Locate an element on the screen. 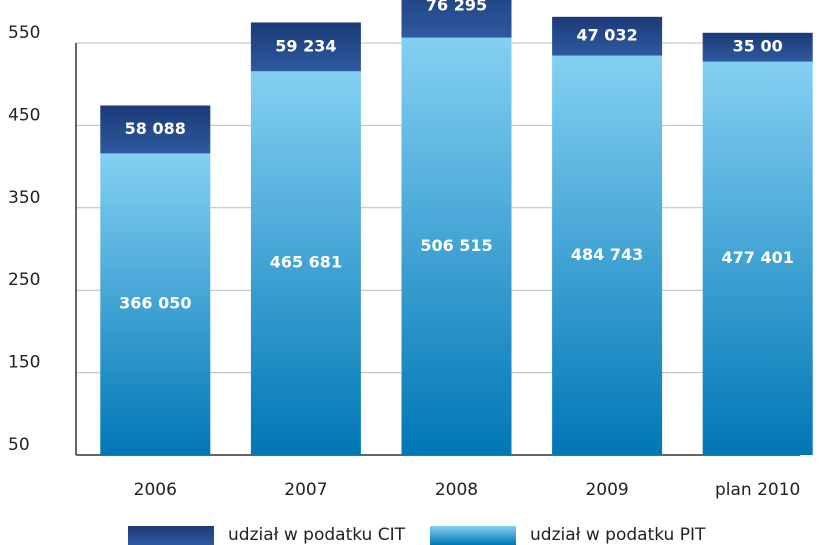 The width and height of the screenshot is (821, 545). value-label: 465 681 is located at coordinates (306, 262).